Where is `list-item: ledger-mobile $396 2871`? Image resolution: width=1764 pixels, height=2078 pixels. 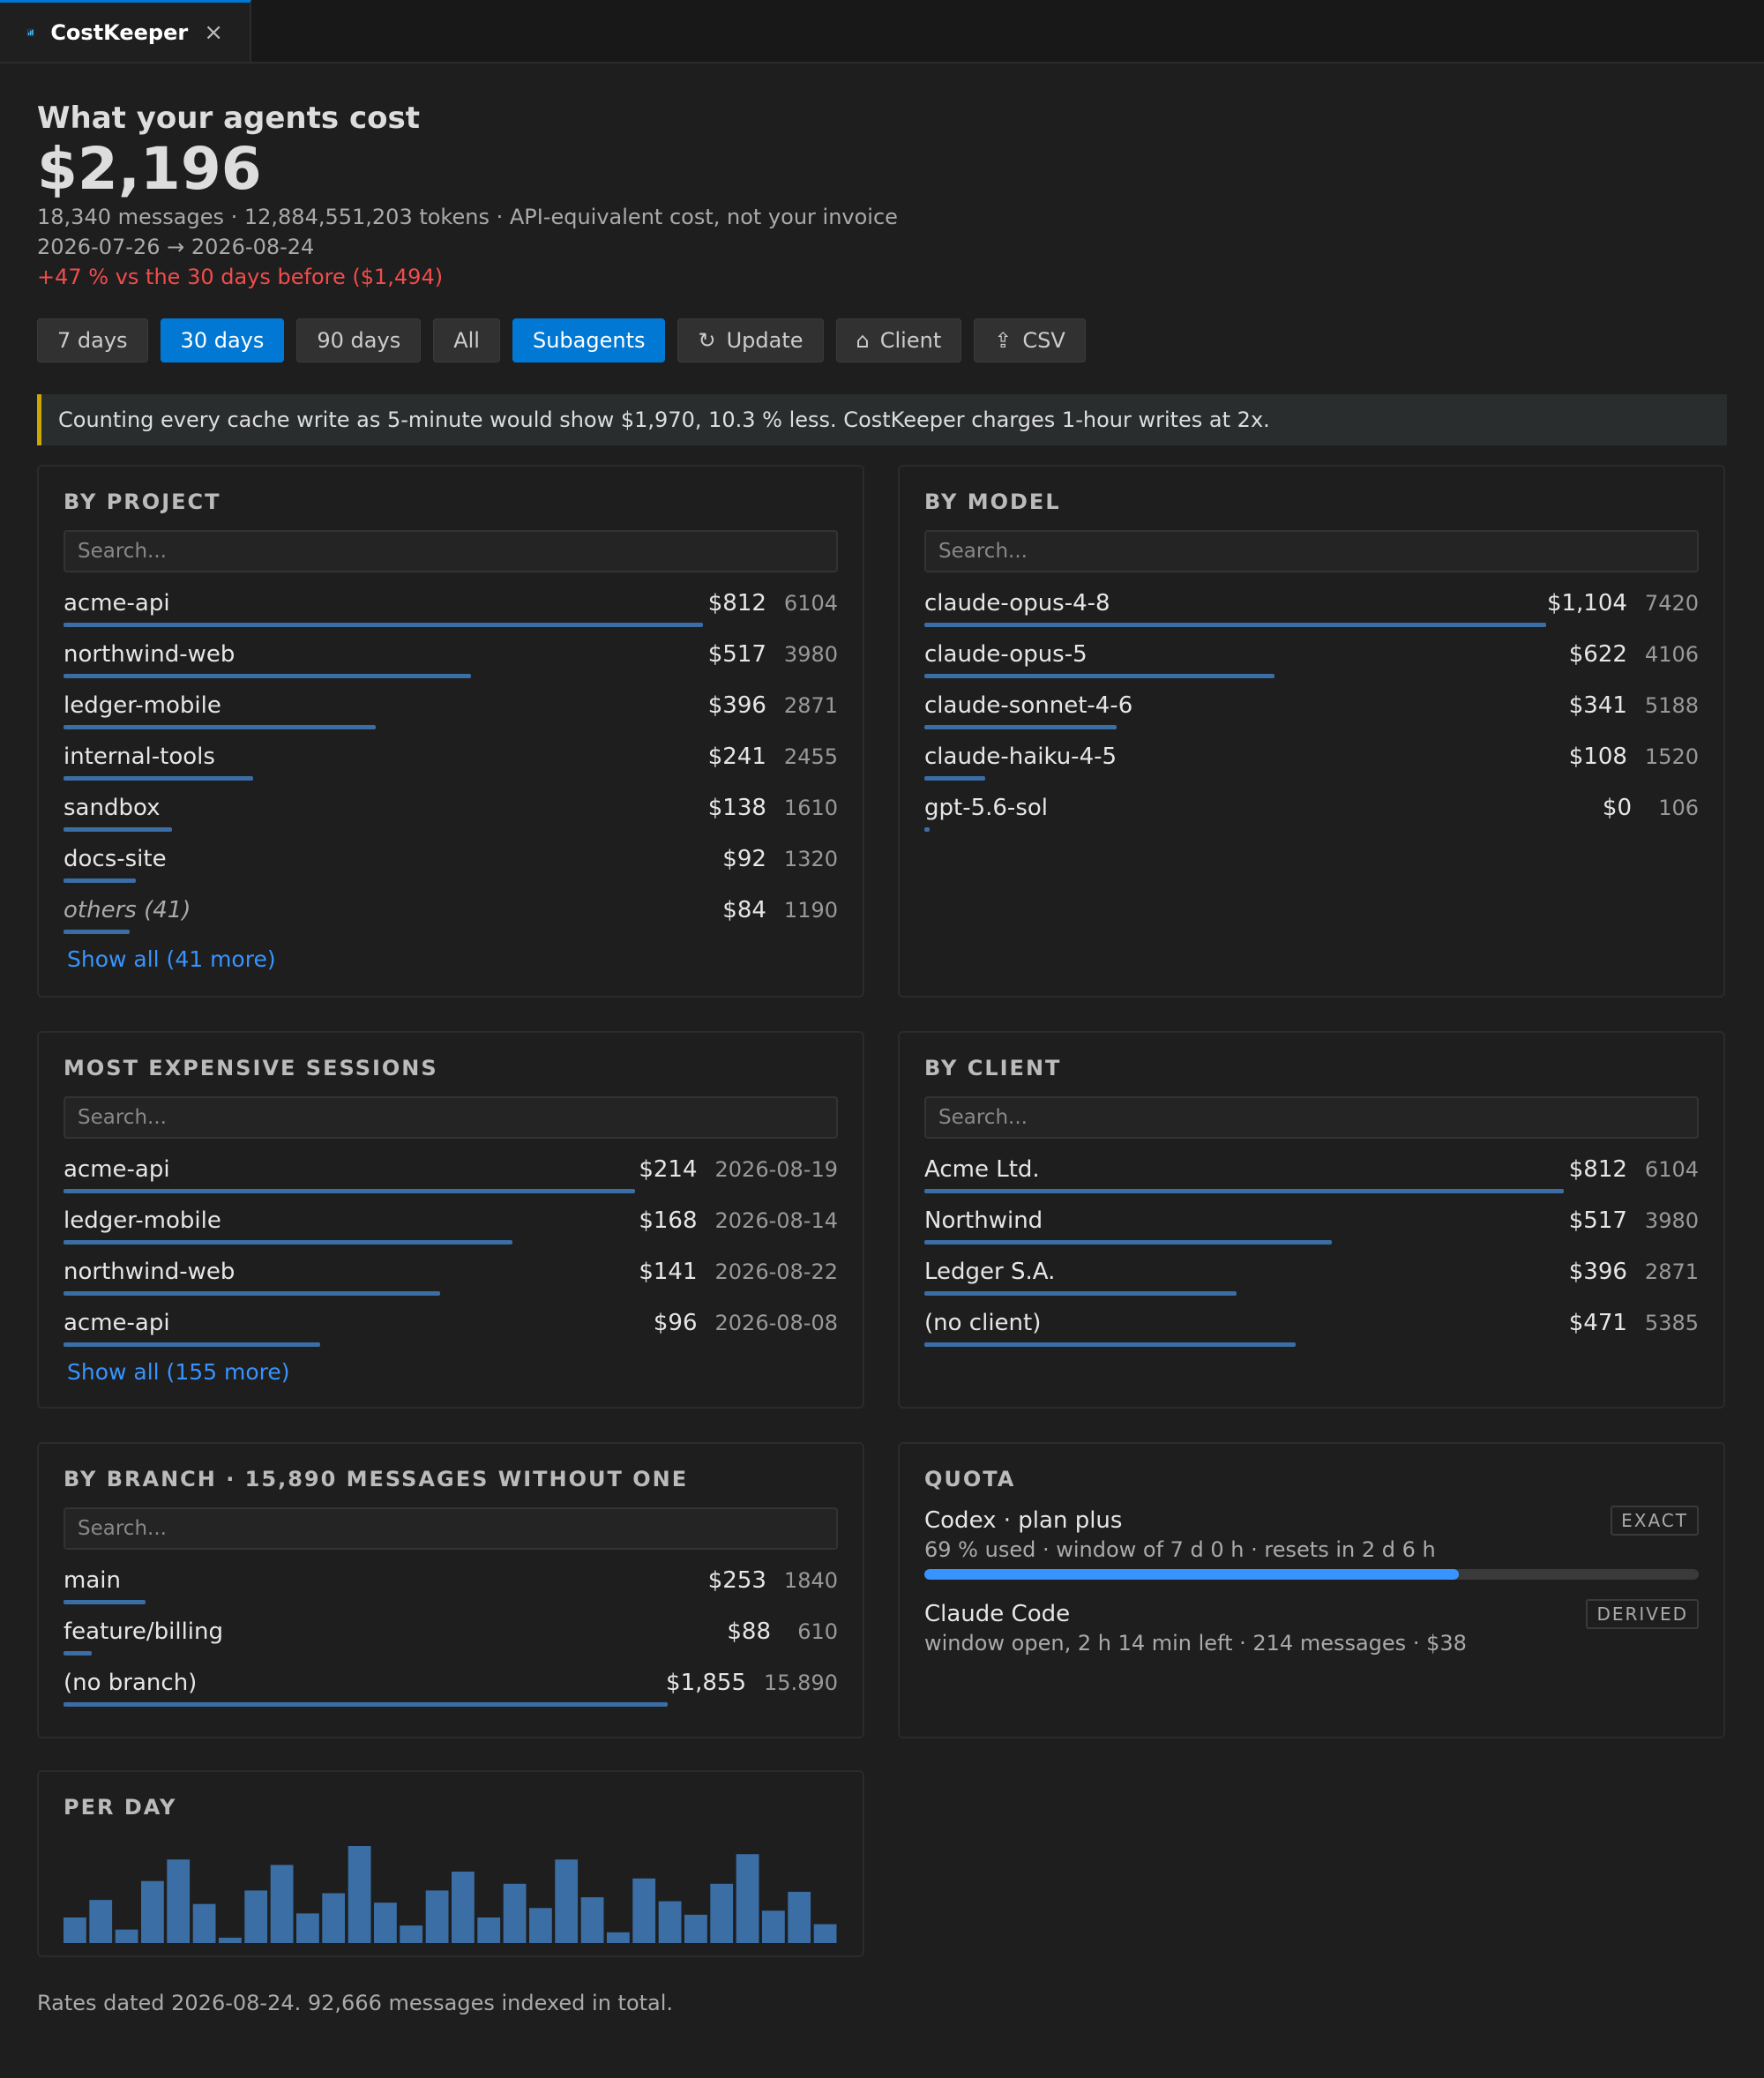
list-item: ledger-mobile $396 2871 is located at coordinates (451, 713).